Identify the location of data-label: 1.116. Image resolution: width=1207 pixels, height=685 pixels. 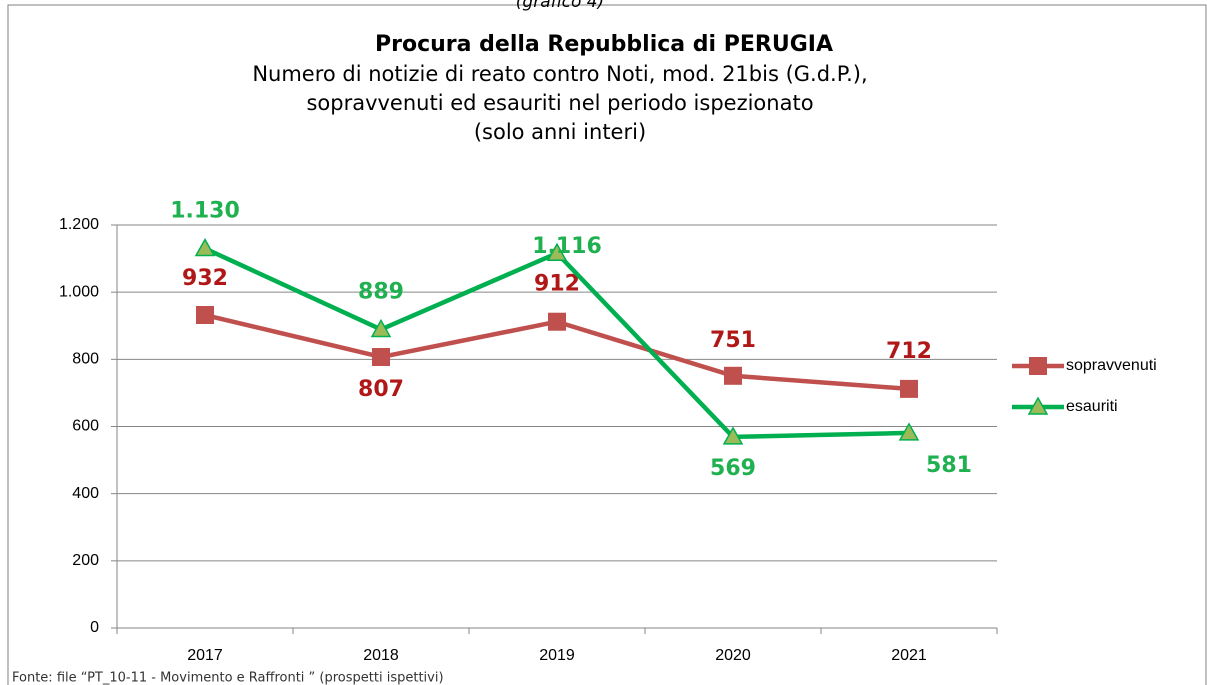
(567, 246).